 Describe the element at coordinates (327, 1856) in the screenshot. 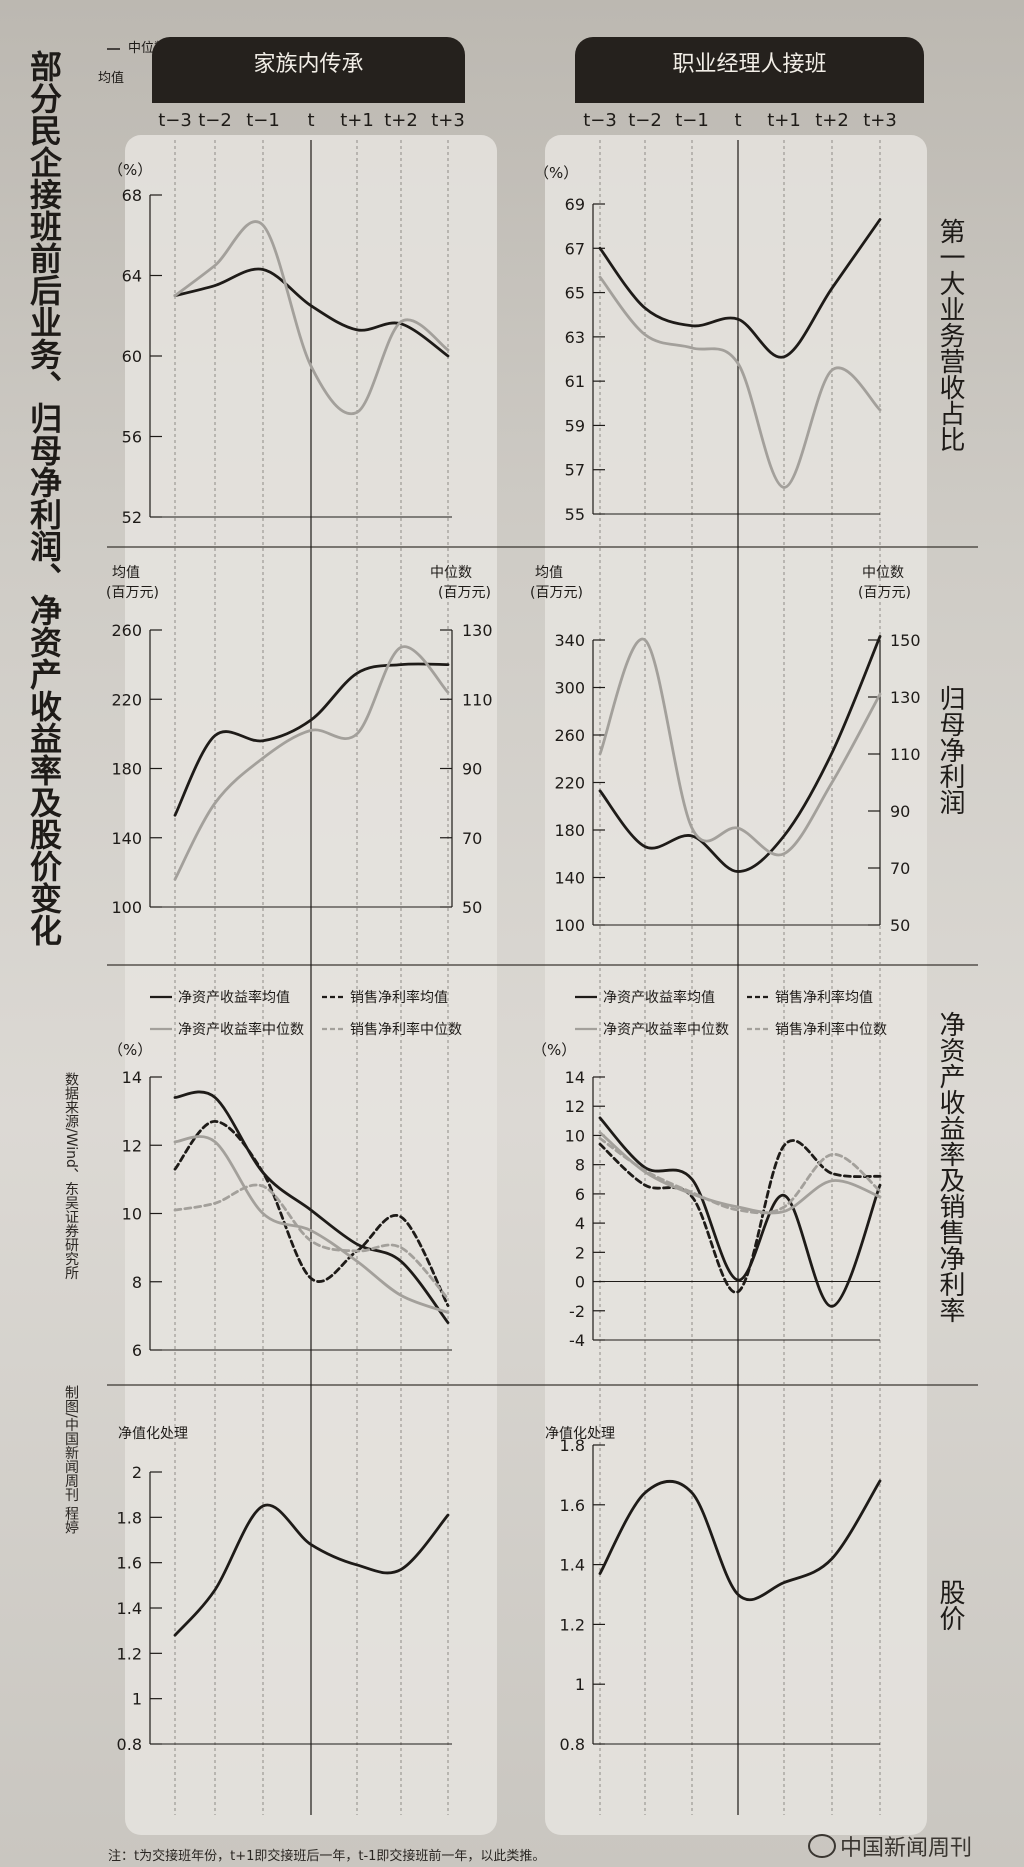

I see `footnote: 注：t为交接班年份，t+1即交接班后一年，t-1即交接班前一年，以此类推。` at that location.